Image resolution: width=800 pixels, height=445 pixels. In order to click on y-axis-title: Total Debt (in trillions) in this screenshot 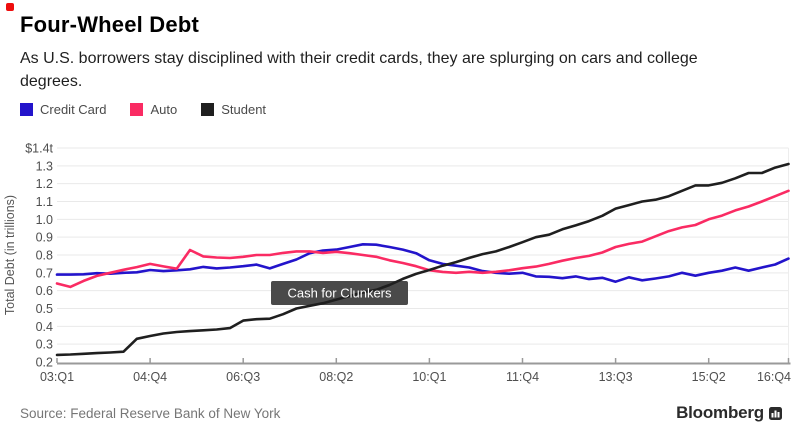, I will do `click(10, 255)`.